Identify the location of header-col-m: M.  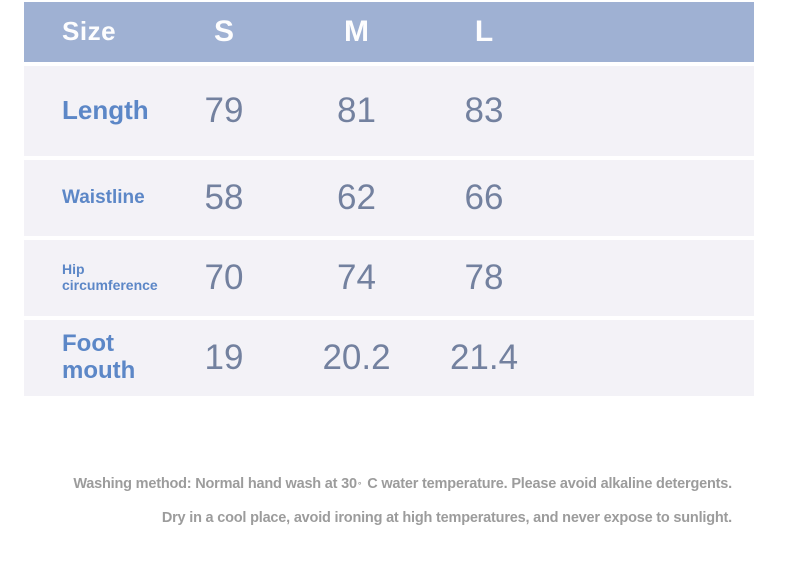
(356, 31).